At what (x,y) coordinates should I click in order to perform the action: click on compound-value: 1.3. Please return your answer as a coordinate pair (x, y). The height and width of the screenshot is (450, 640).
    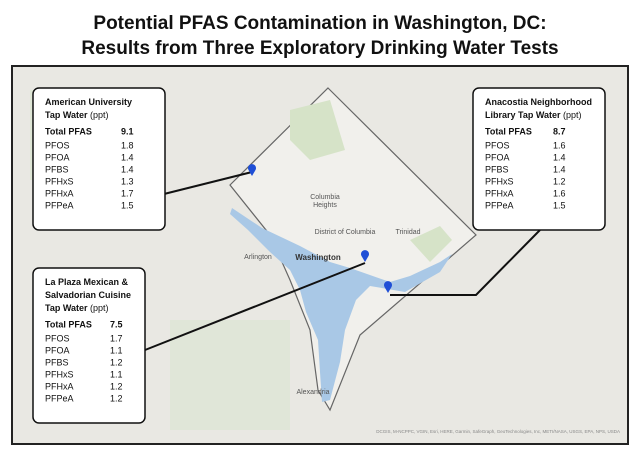
    Looking at the image, I should click on (127, 181).